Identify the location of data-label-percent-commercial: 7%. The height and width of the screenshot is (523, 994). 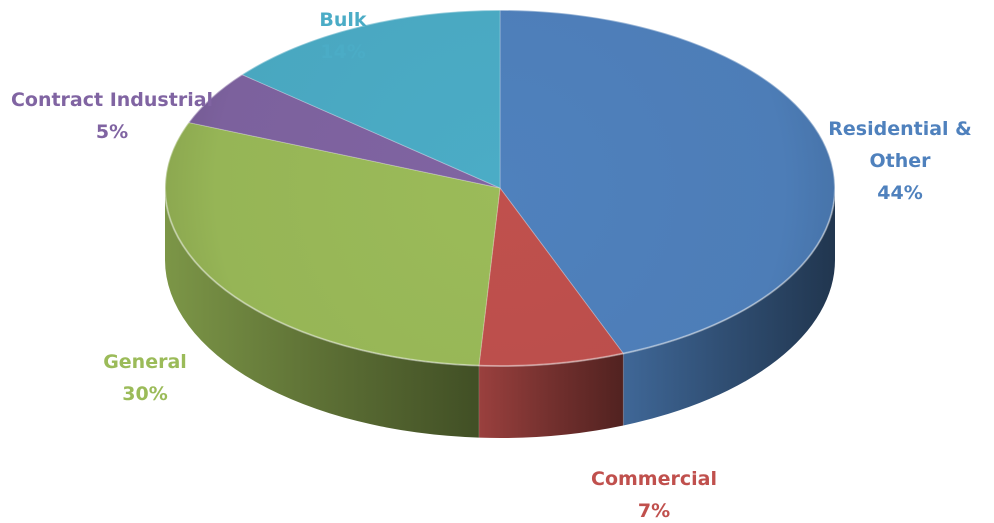
(654, 511).